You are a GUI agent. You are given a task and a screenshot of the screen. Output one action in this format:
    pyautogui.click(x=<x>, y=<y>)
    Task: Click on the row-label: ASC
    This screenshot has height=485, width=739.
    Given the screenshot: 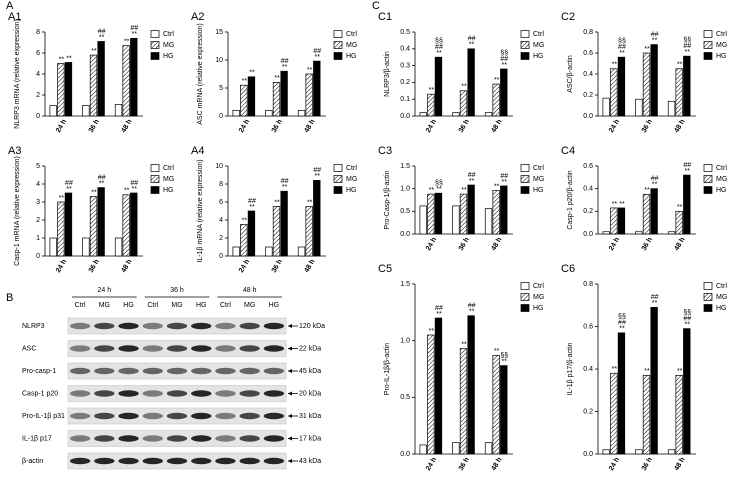 What is the action you would take?
    pyautogui.click(x=29, y=348)
    